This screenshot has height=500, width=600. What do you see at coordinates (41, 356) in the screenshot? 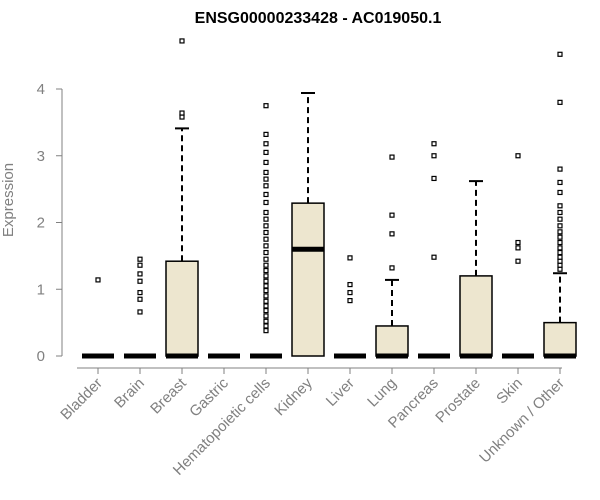
I see `y-tick-label: 0` at bounding box center [41, 356].